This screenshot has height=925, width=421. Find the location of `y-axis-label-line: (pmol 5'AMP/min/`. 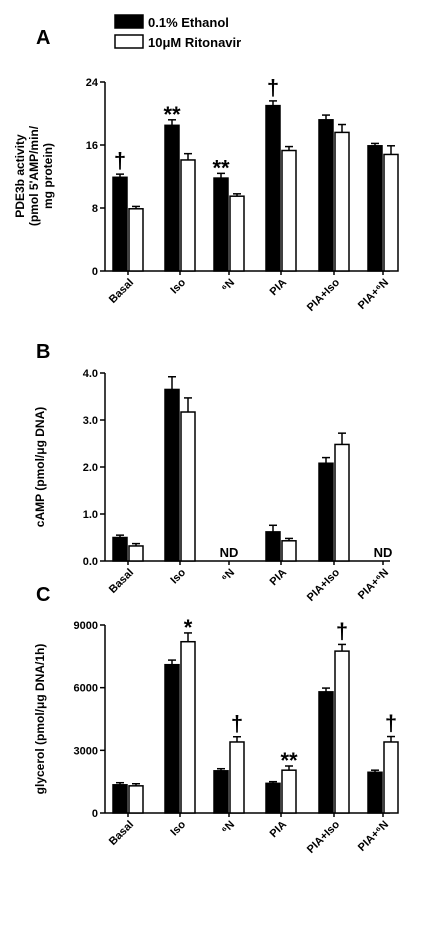

y-axis-label-line: (pmol 5'AMP/min/ is located at coordinates (34, 175).